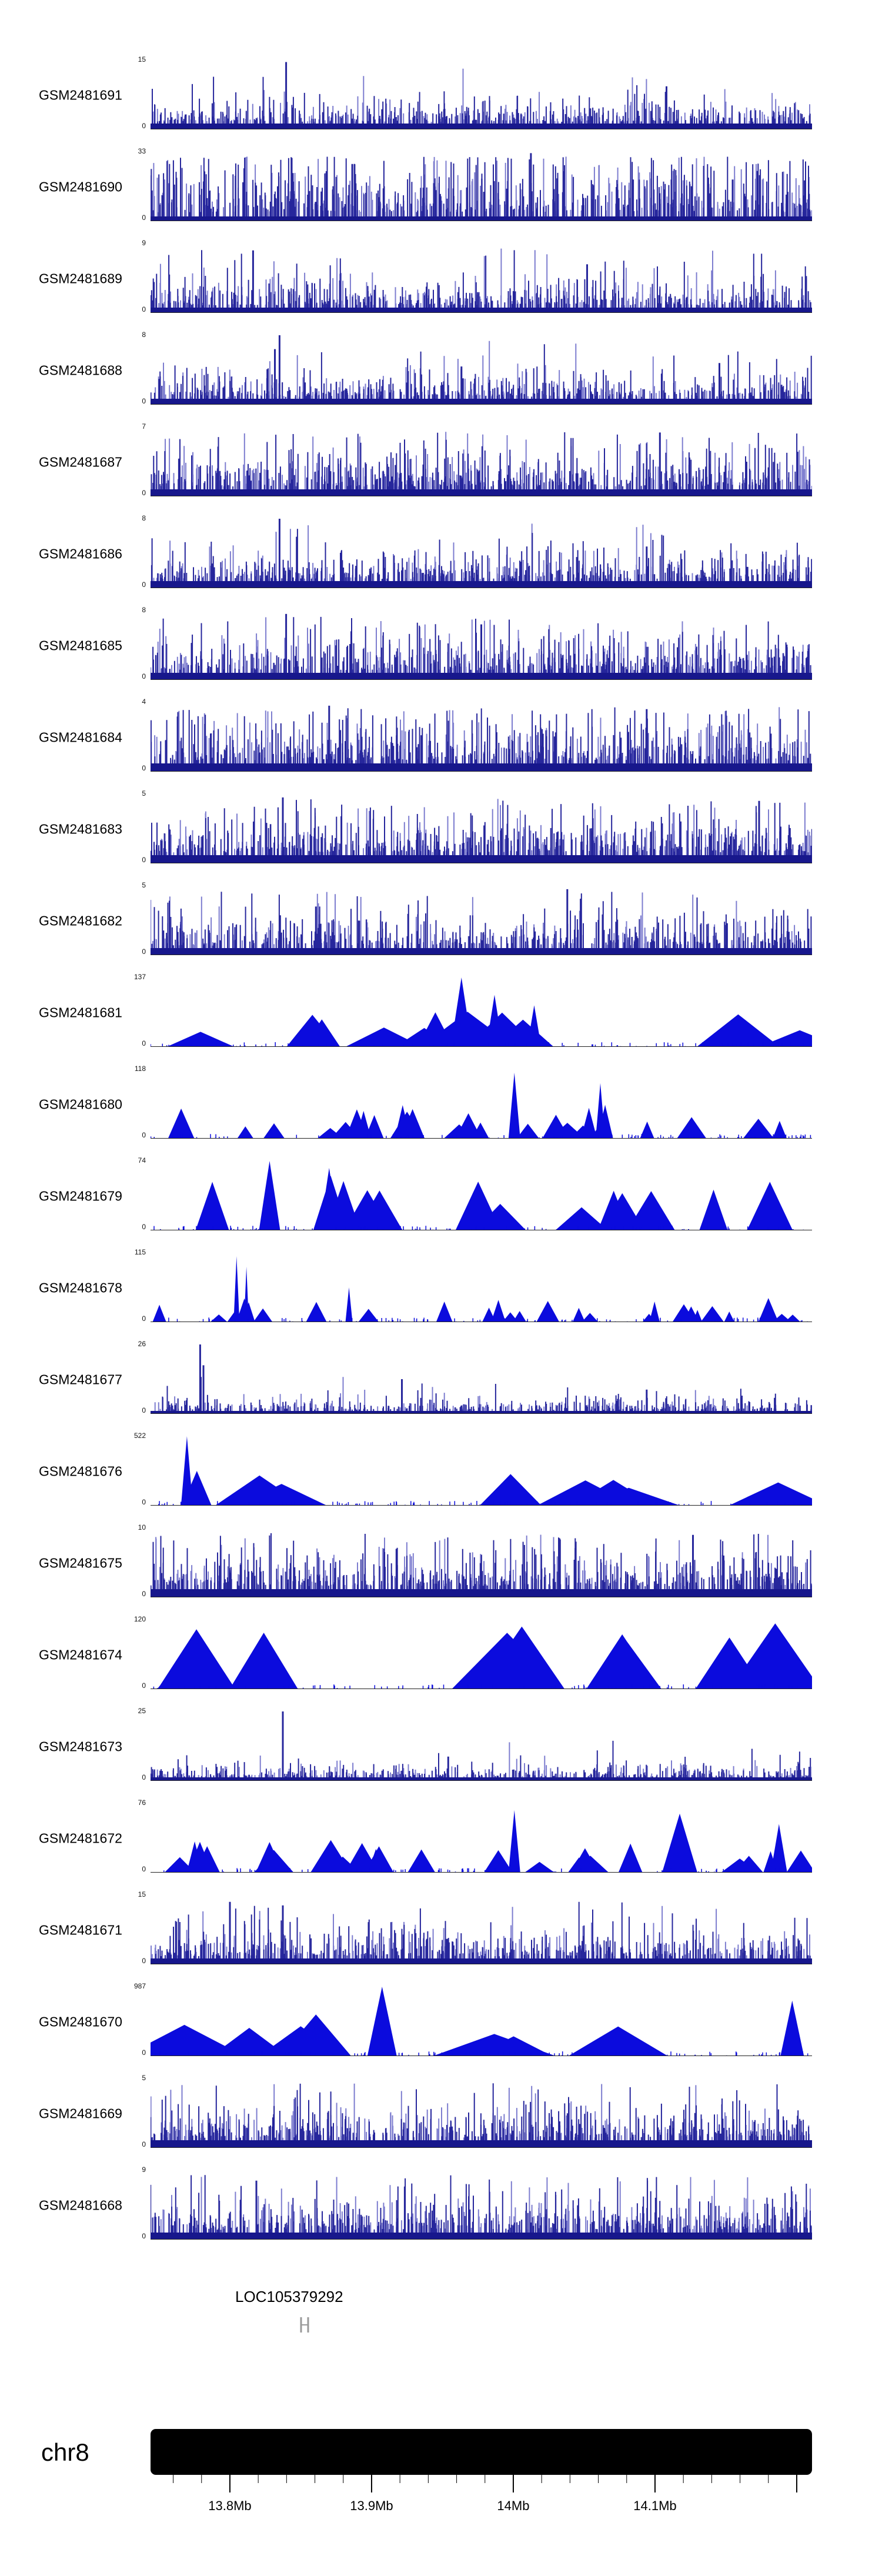 This screenshot has height=2576, width=882. What do you see at coordinates (80, 921) in the screenshot?
I see `track-label: GSM2481682` at bounding box center [80, 921].